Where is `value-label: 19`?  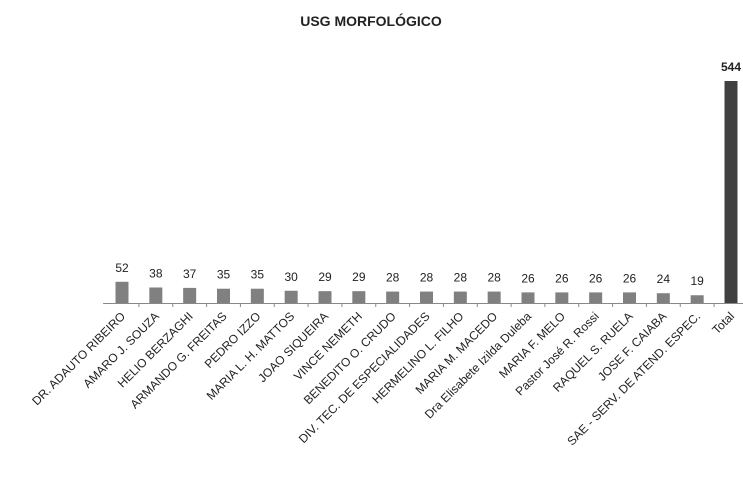
value-label: 19 is located at coordinates (697, 281).